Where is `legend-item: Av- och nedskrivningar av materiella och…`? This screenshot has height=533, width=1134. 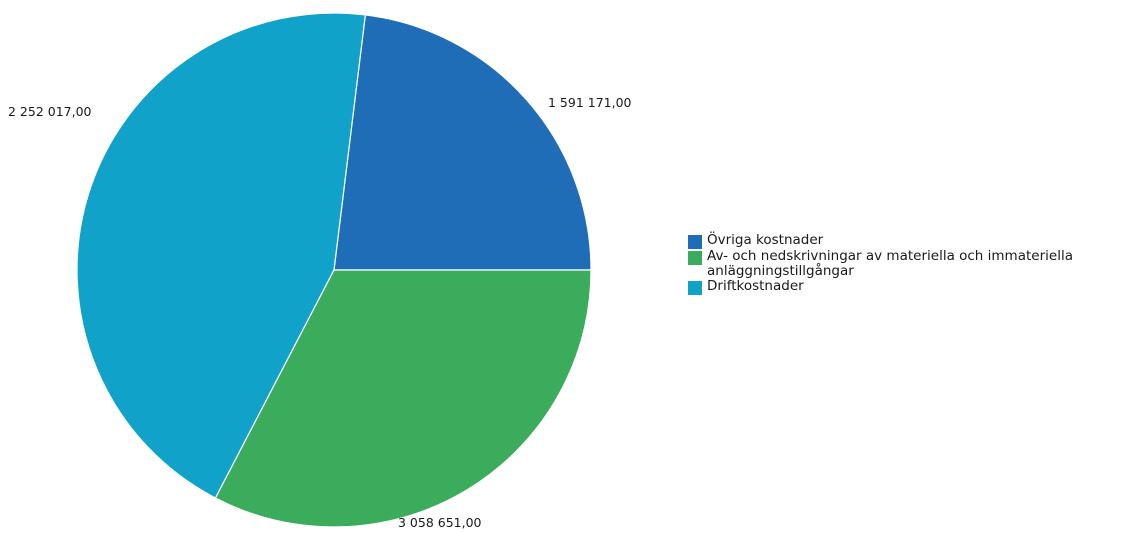
legend-item: Av- och nedskrivningar av materiella och… is located at coordinates (908, 264).